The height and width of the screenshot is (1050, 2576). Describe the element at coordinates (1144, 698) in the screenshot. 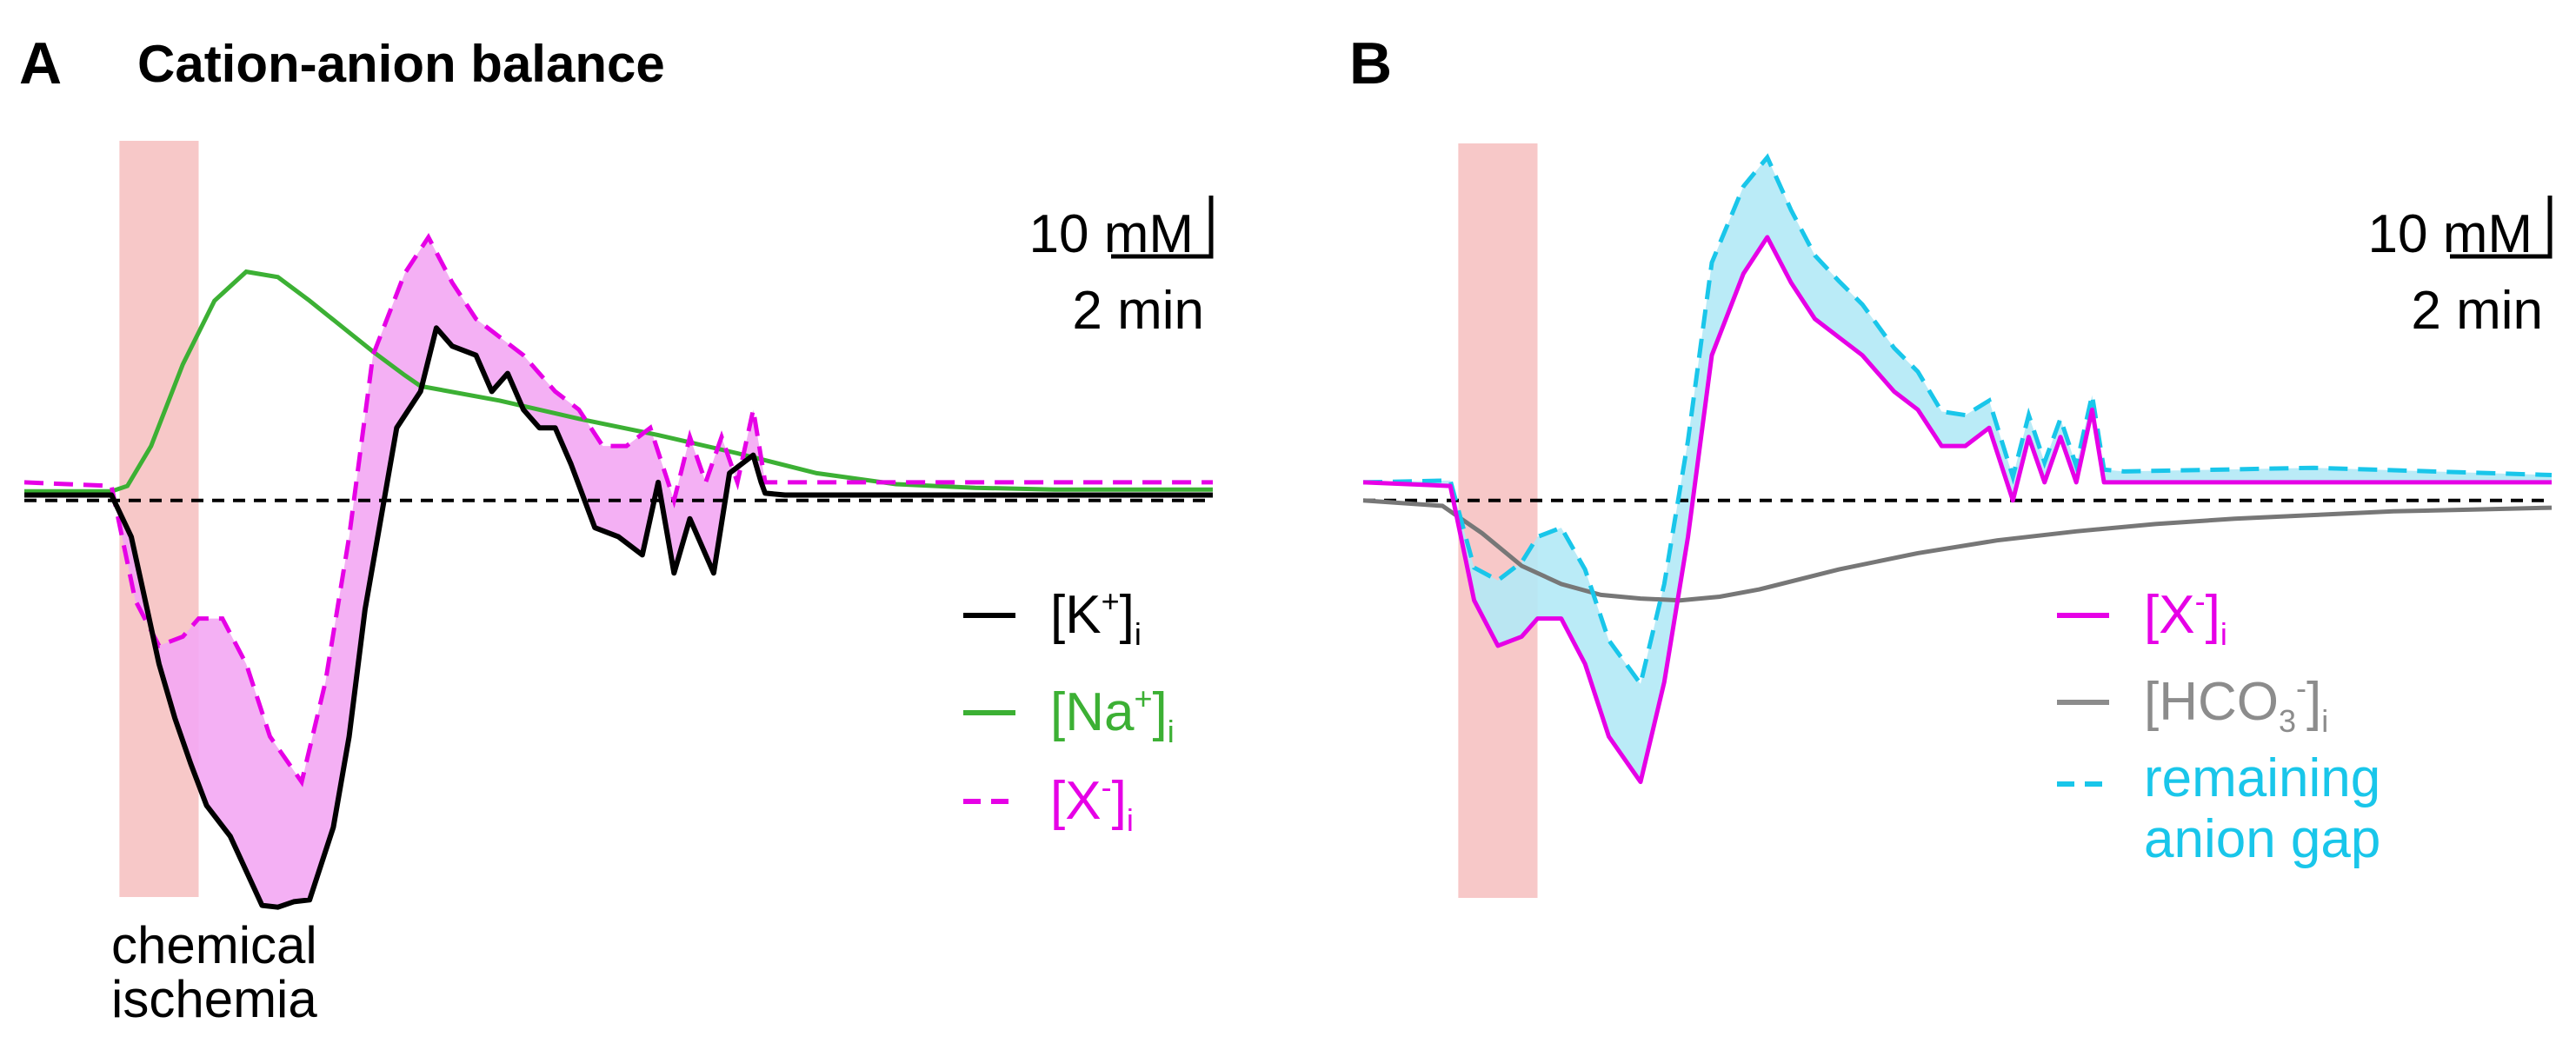

I see `legend-a-na-charge: +` at that location.